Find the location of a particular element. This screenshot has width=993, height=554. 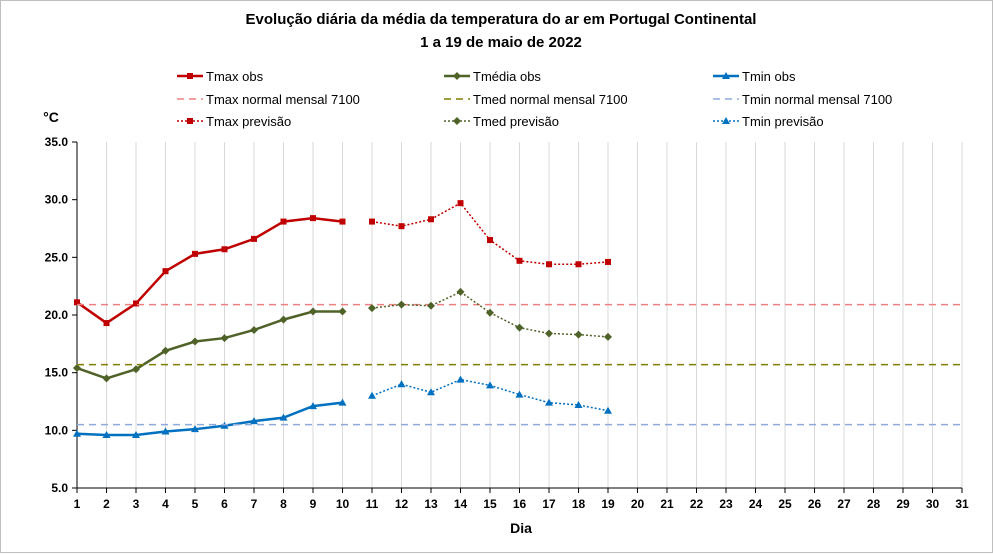

x-tick-label: 22 is located at coordinates (697, 504).